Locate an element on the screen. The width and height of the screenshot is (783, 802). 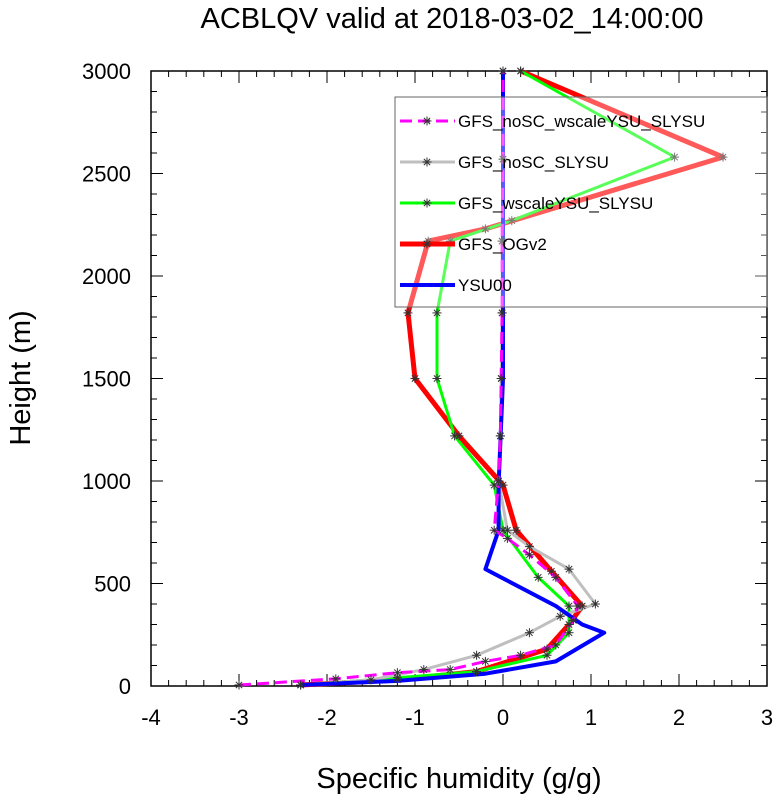
y-tick-label: 500 is located at coordinates (112, 584).